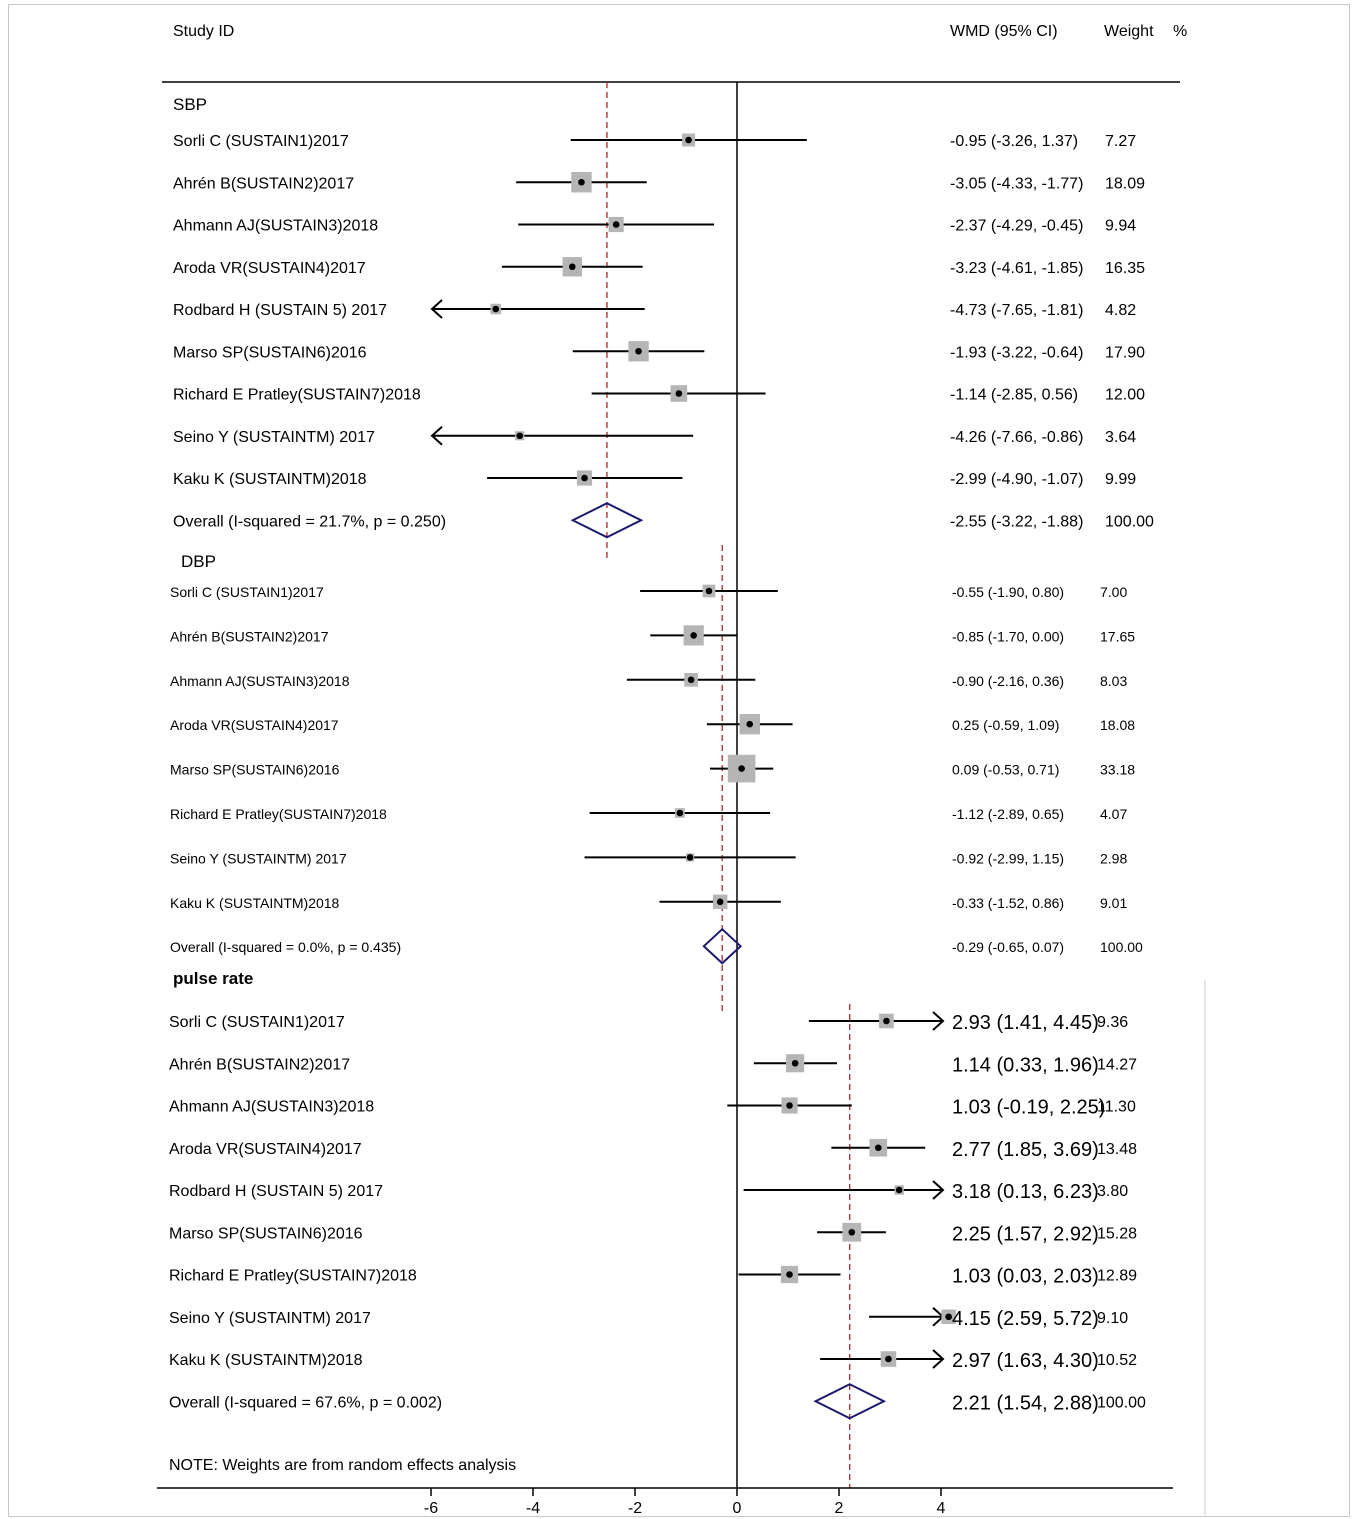 This screenshot has height=1519, width=1357. Describe the element at coordinates (1008, 858) in the screenshot. I see `ci-text: -0.92 (-2.99, 1.15)` at that location.